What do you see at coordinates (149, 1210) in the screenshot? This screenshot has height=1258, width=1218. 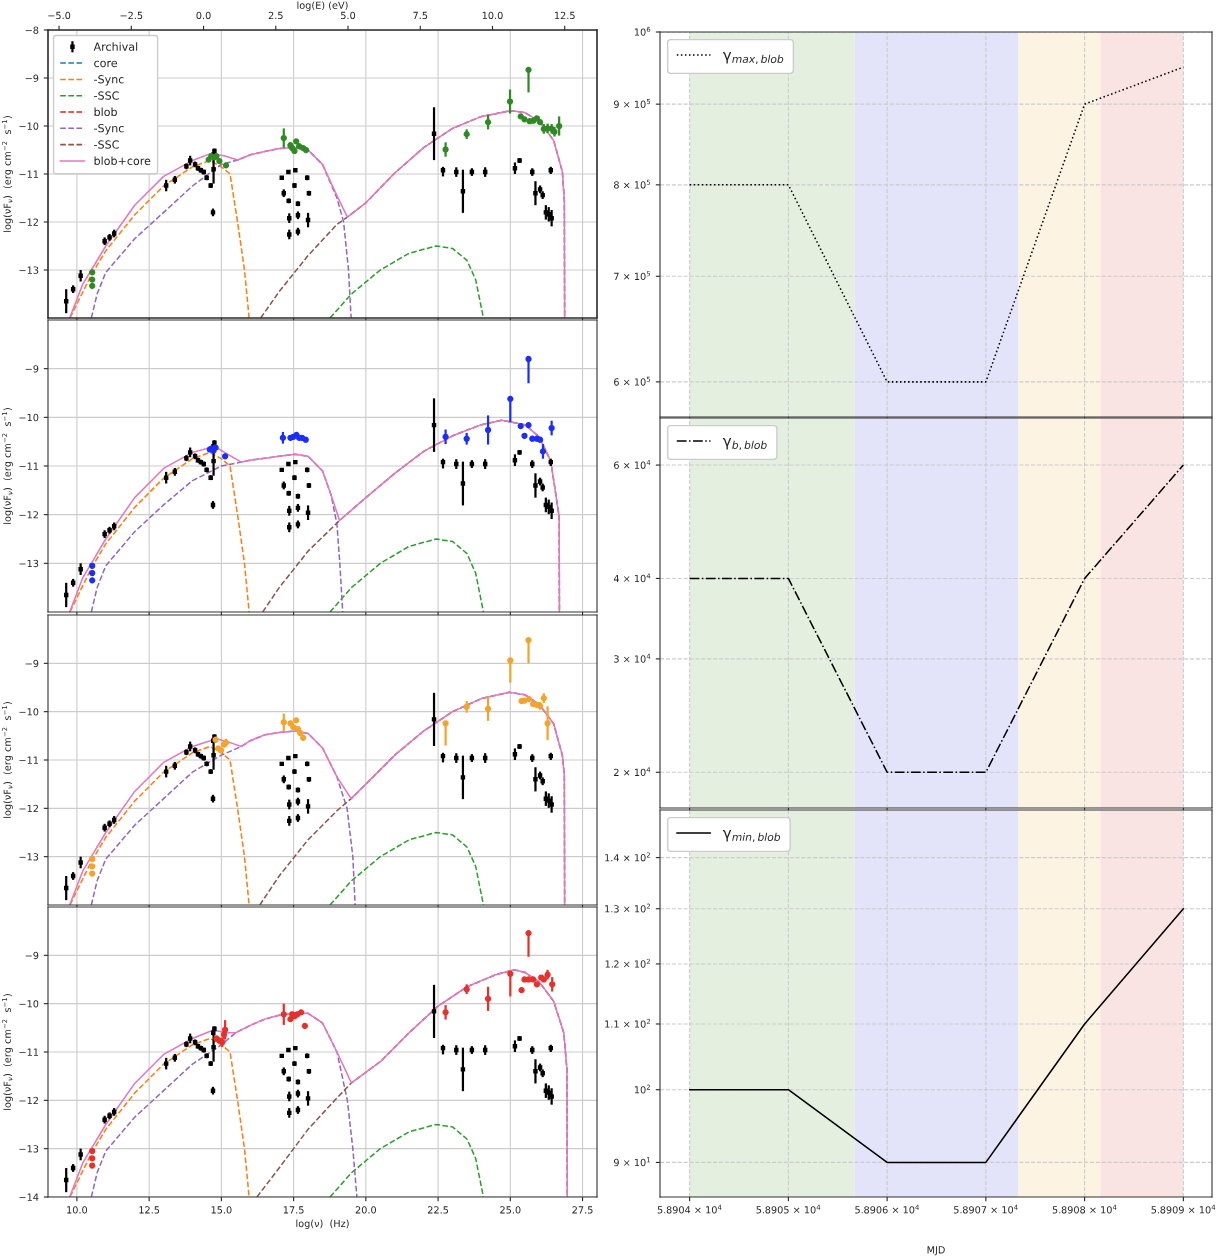 I see `x-tick-label: 12.5` at bounding box center [149, 1210].